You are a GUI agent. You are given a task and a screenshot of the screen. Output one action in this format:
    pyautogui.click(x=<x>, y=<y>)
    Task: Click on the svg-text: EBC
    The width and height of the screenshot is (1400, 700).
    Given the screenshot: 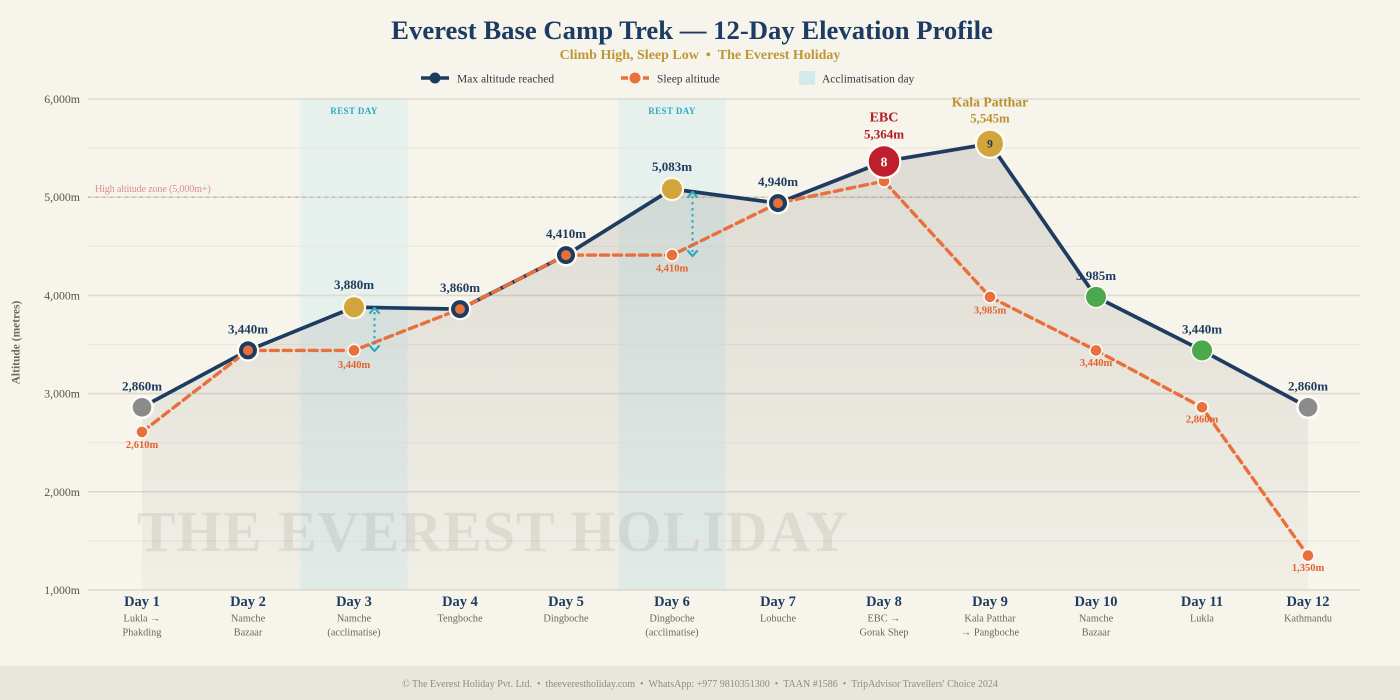 What is the action you would take?
    pyautogui.click(x=884, y=118)
    